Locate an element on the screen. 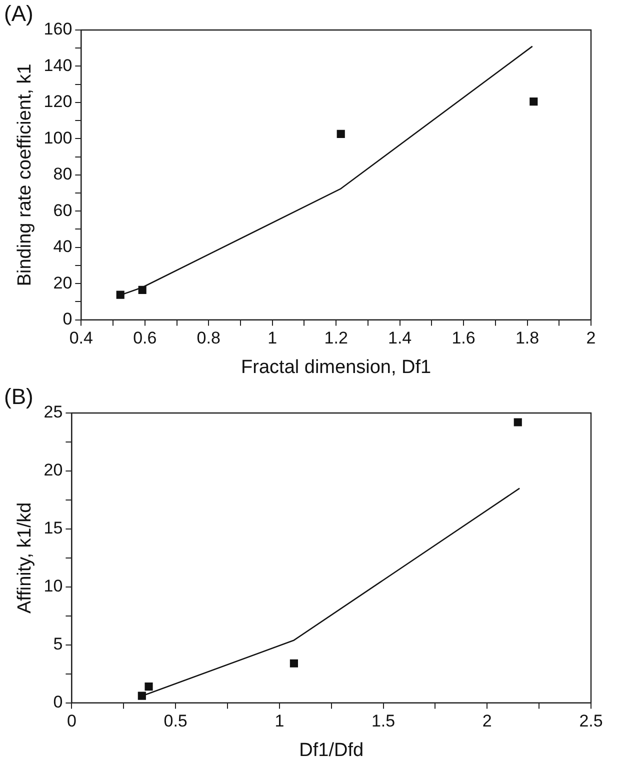 Image resolution: width=631 pixels, height=766 pixels. y-axis-title: Affinity, k1/kd is located at coordinates (25, 558).